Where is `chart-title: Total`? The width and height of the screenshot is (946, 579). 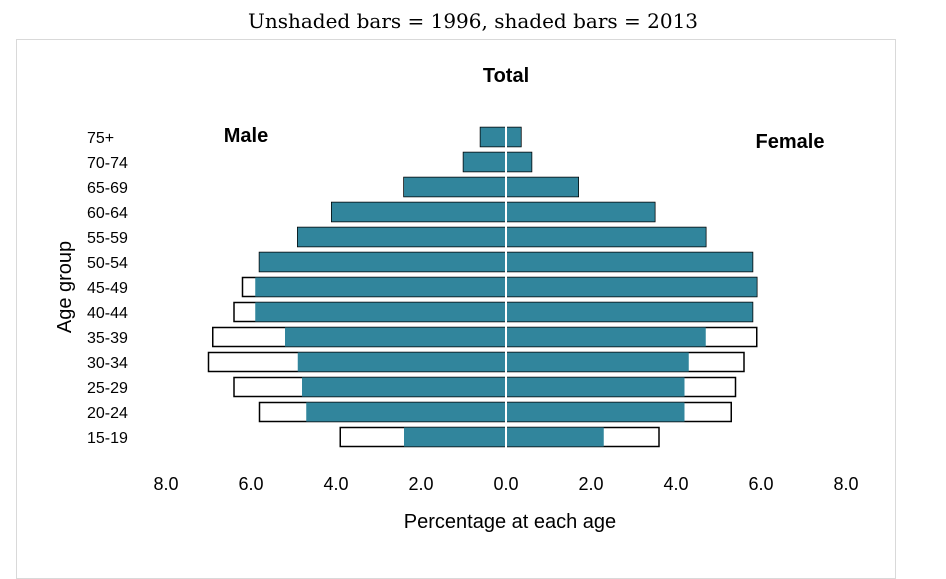
chart-title: Total is located at coordinates (506, 76).